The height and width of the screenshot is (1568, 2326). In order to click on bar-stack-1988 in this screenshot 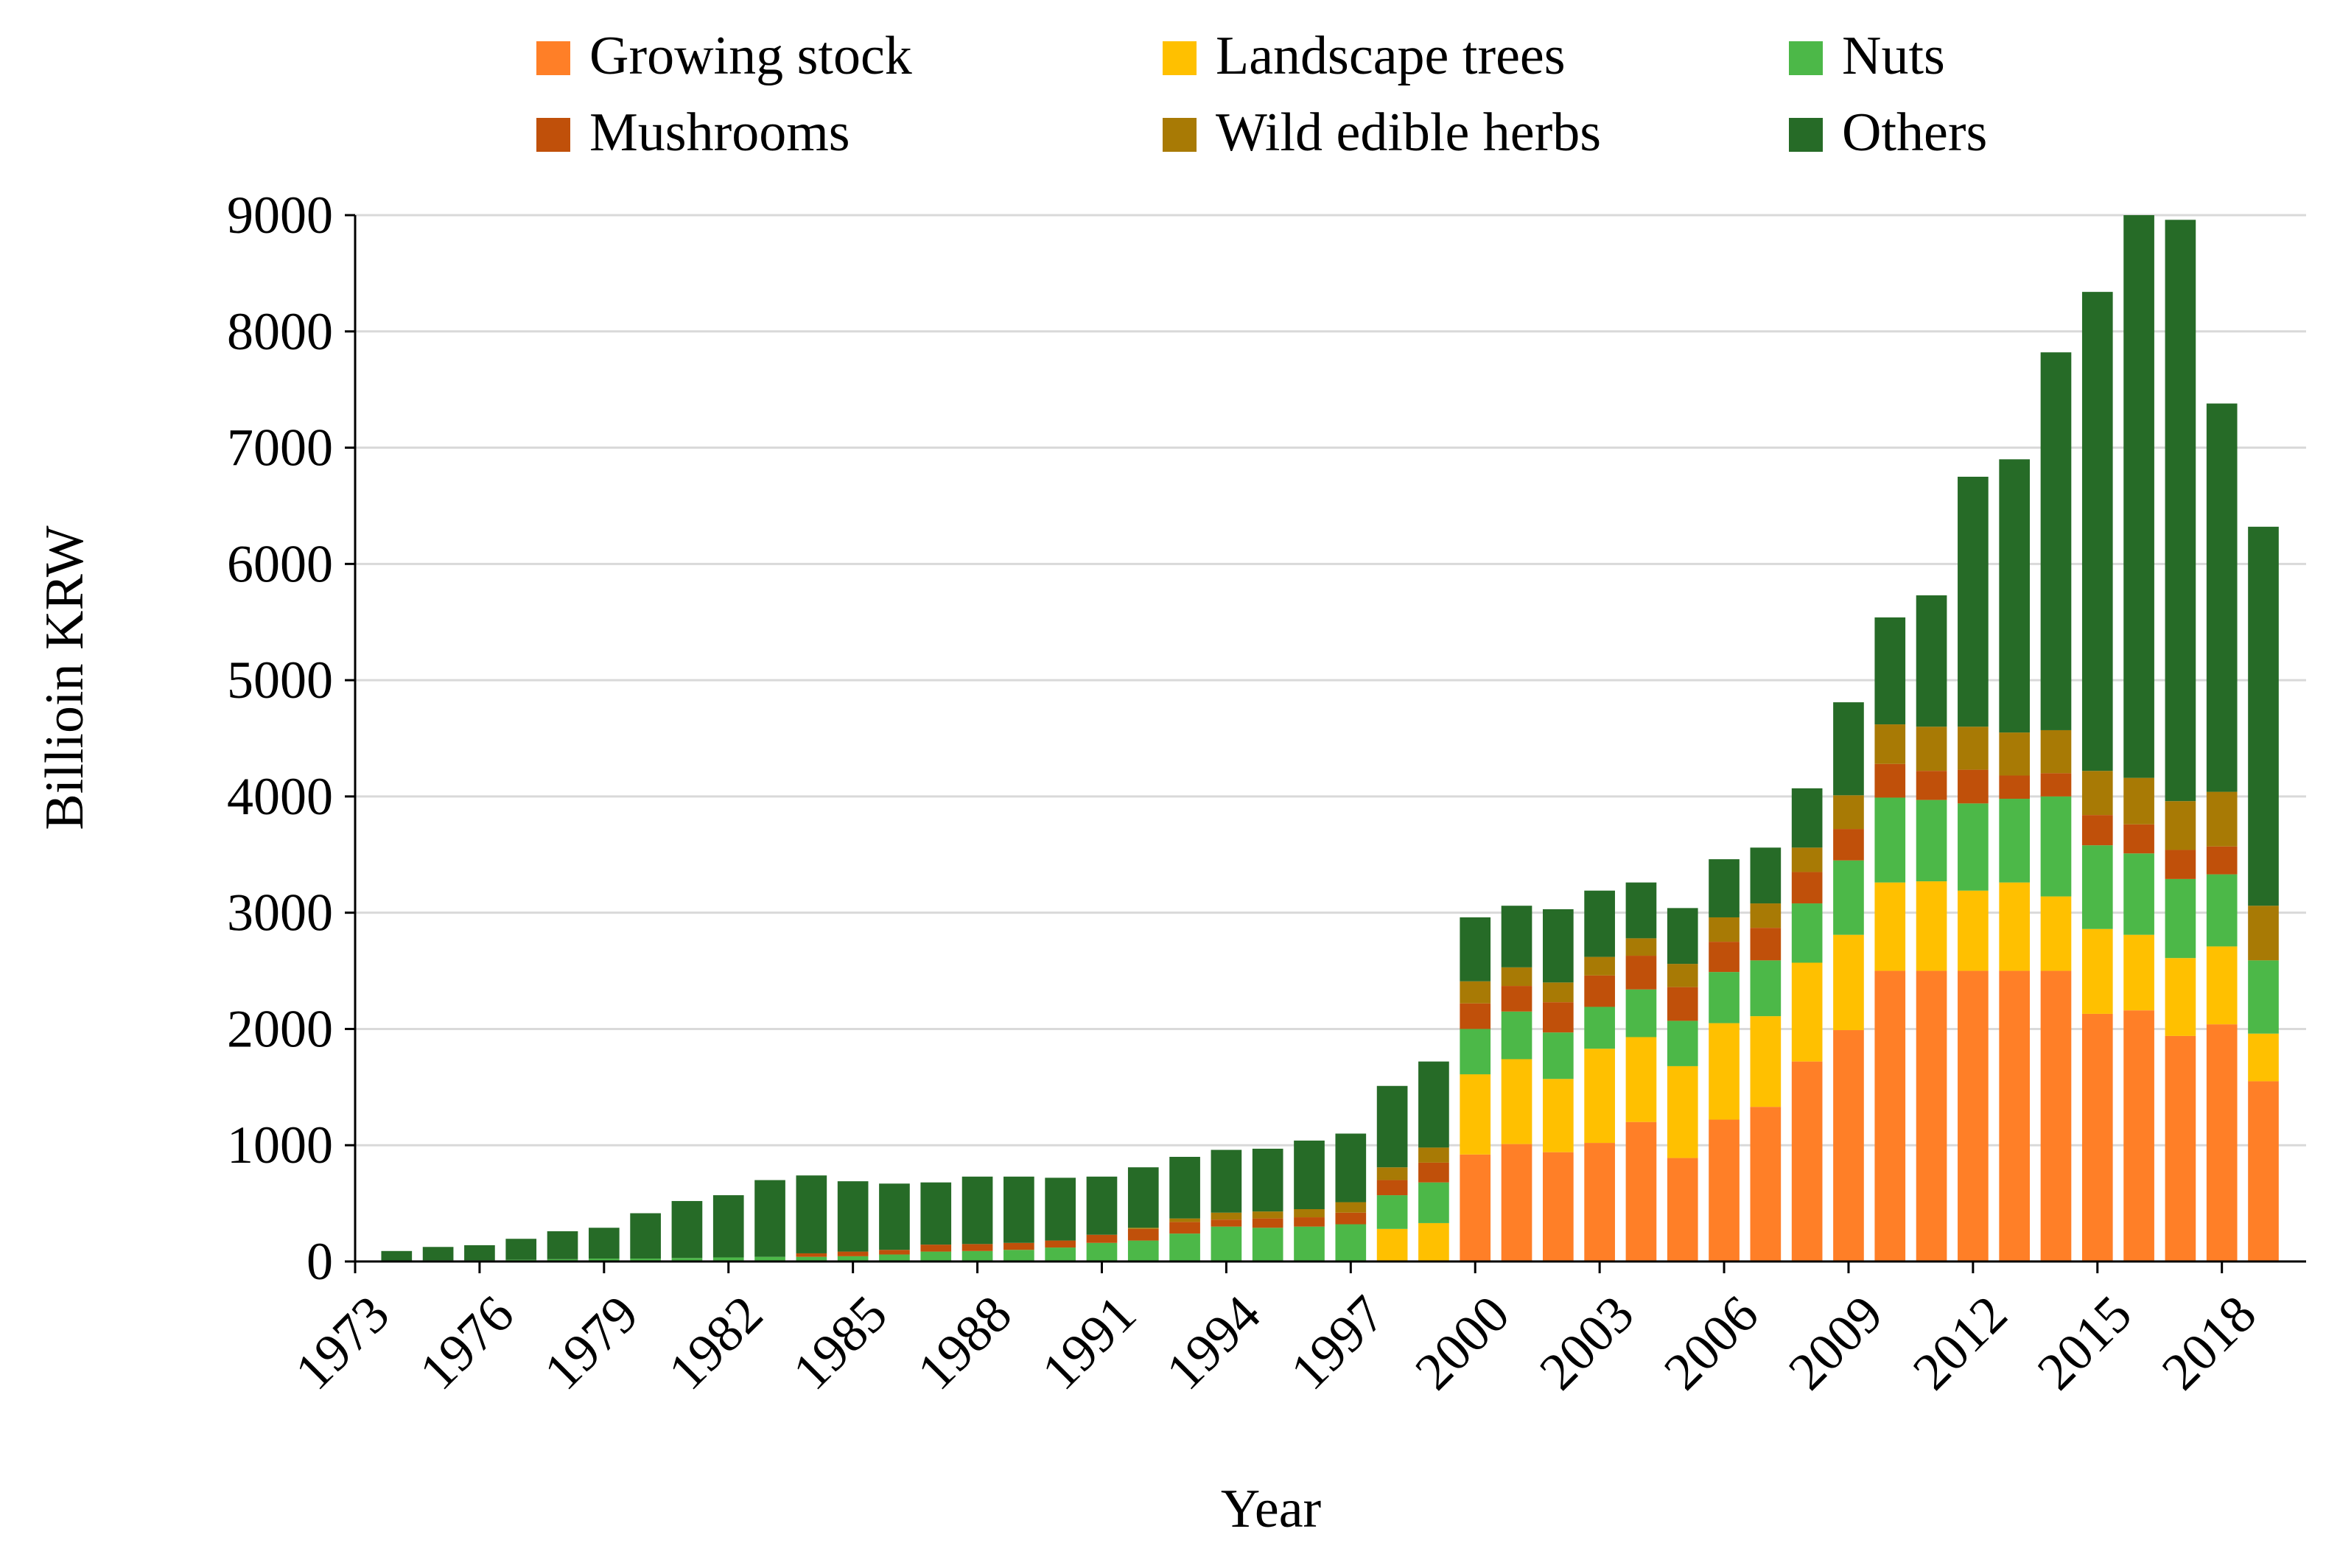, I will do `click(977, 1218)`.